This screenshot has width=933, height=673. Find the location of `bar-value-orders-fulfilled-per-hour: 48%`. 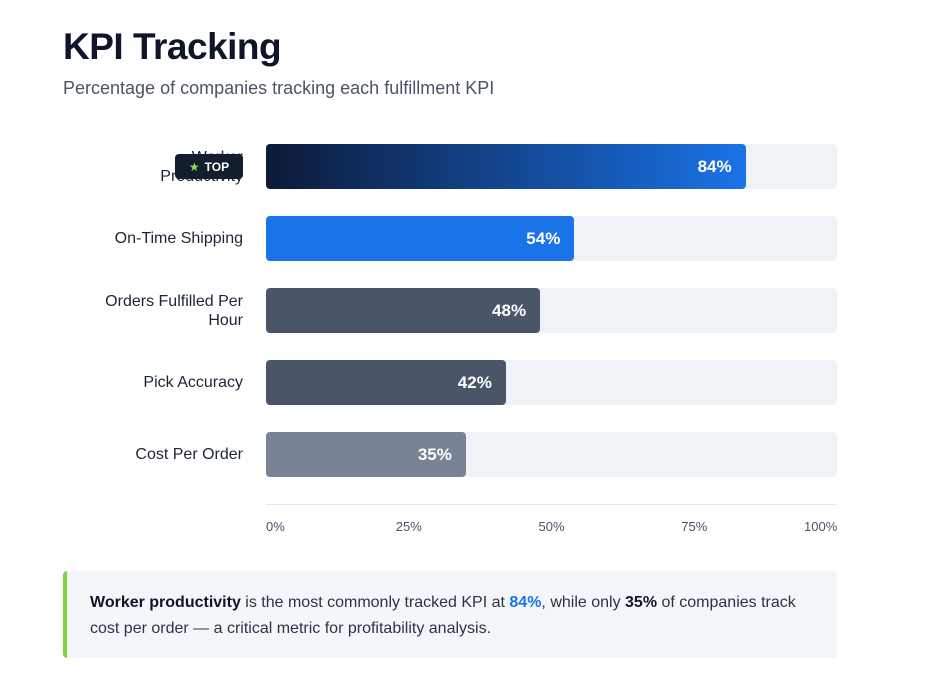

bar-value-orders-fulfilled-per-hour: 48% is located at coordinates (509, 310).